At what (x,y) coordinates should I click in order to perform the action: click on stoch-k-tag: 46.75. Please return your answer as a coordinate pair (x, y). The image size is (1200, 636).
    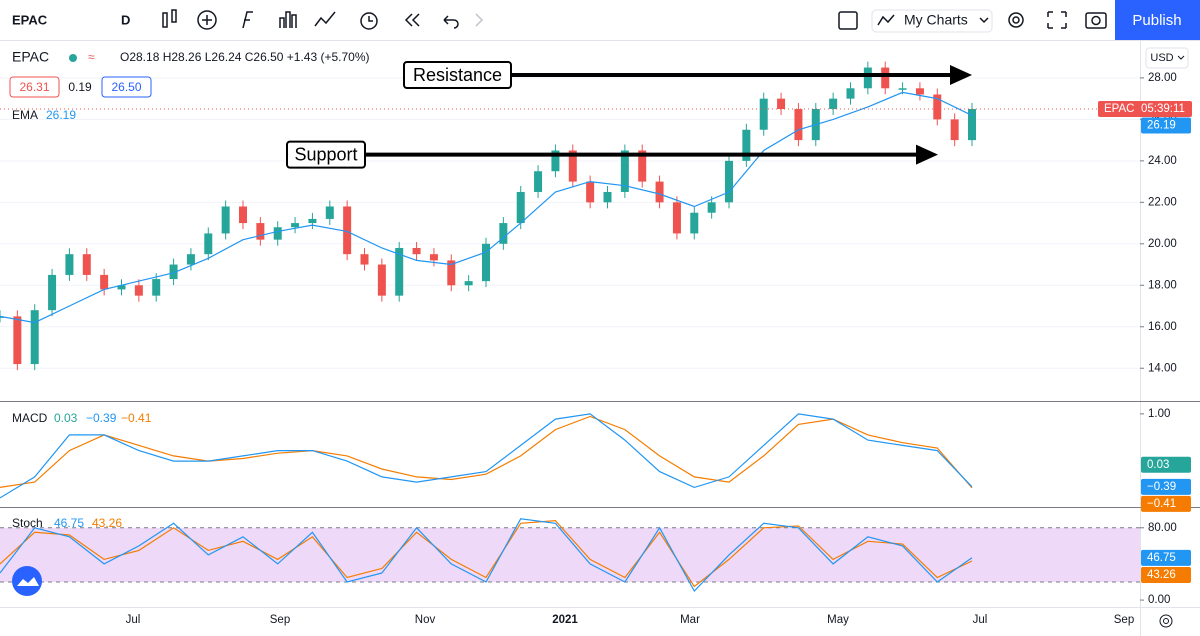
    Looking at the image, I should click on (1161, 558).